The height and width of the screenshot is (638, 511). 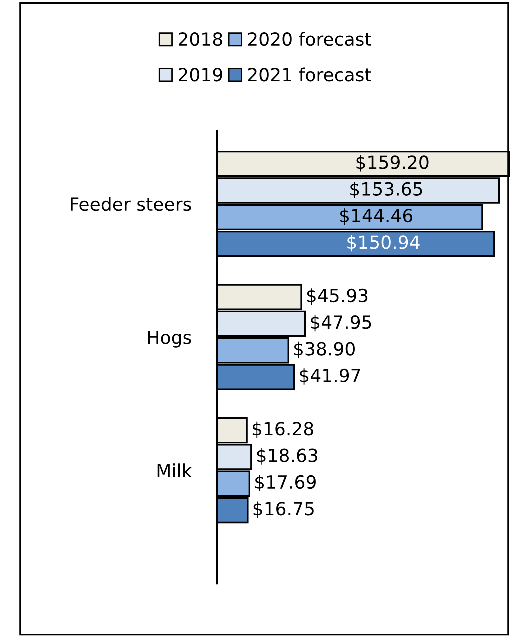 What do you see at coordinates (341, 323) in the screenshot?
I see `data-label: $47.95` at bounding box center [341, 323].